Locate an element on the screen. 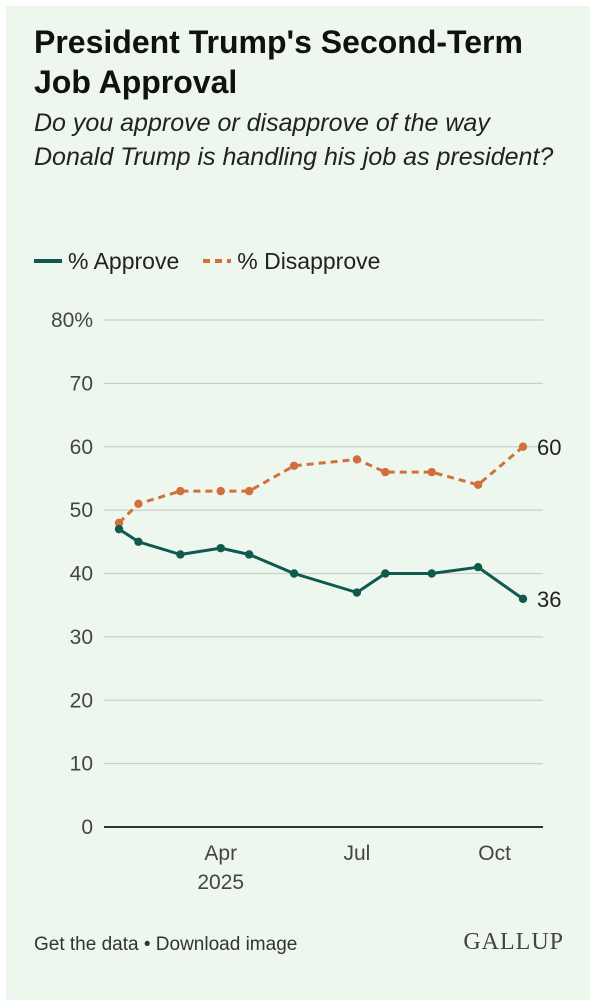 The height and width of the screenshot is (1000, 590). series-line-disapprove is located at coordinates (320, 484).